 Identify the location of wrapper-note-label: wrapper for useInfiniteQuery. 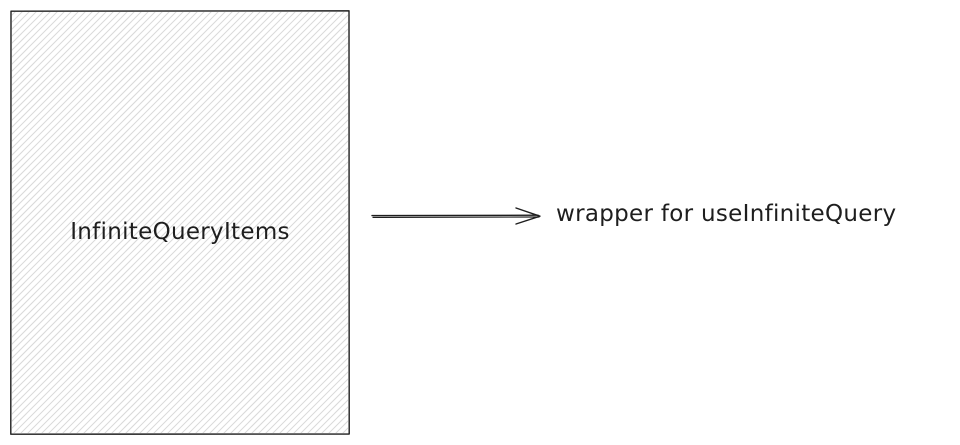
(726, 214).